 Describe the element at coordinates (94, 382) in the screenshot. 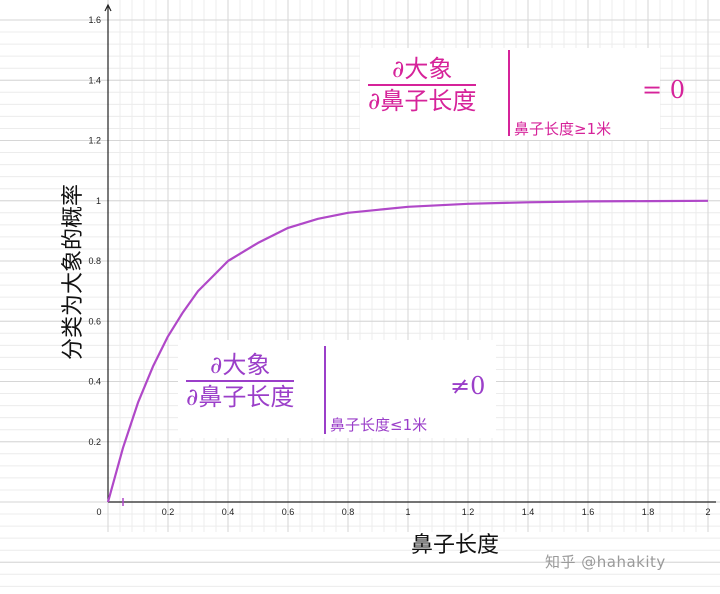

I see `y-tick-label: 0.4` at that location.